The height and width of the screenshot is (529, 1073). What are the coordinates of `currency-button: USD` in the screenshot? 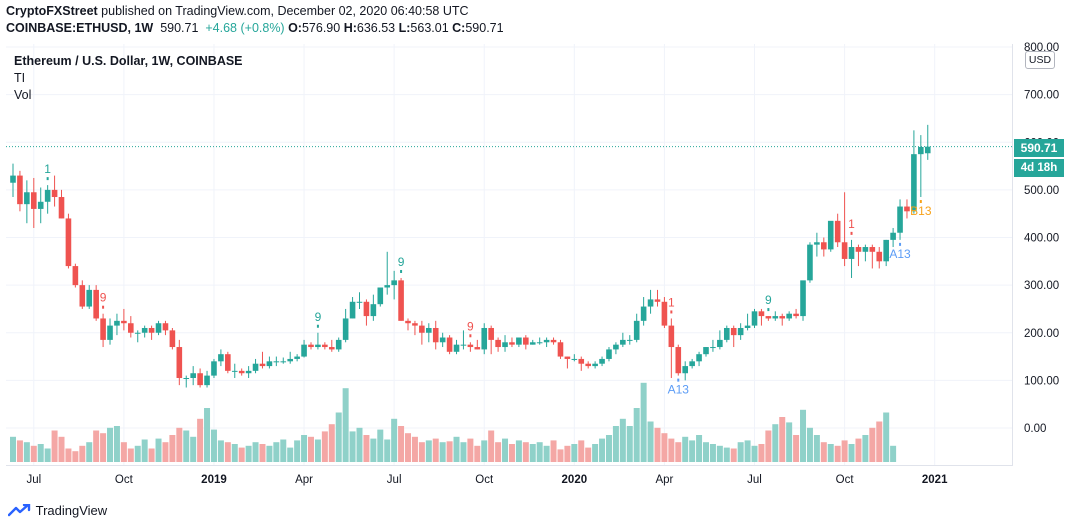 It's located at (1040, 60).